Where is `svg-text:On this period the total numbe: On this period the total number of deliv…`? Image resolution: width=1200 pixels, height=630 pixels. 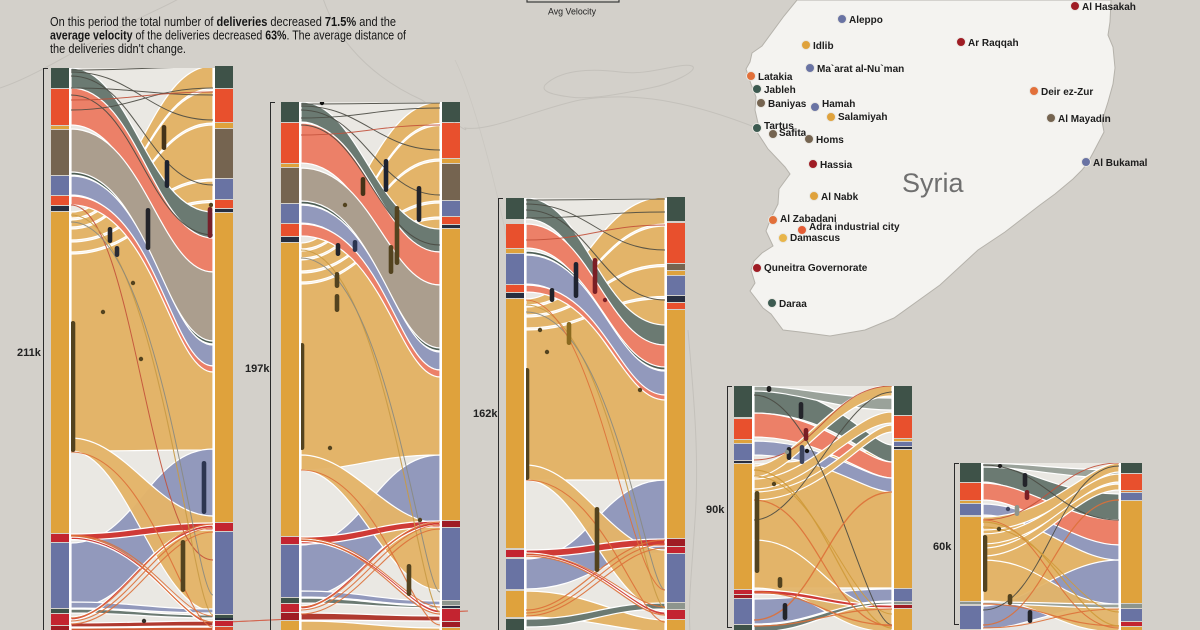
svg-text:On this period the total numbe: On this period the total number of deliv… is located at coordinates (223, 21).